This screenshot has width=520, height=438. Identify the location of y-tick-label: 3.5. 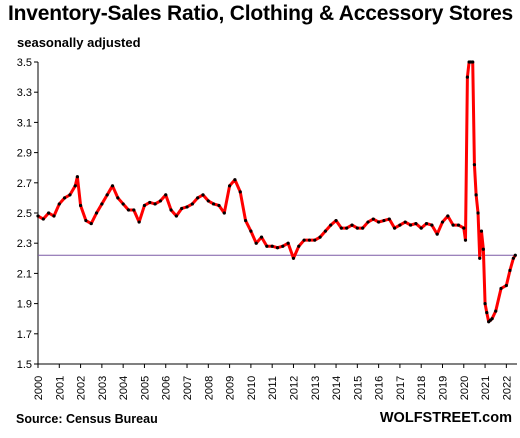
(24, 63).